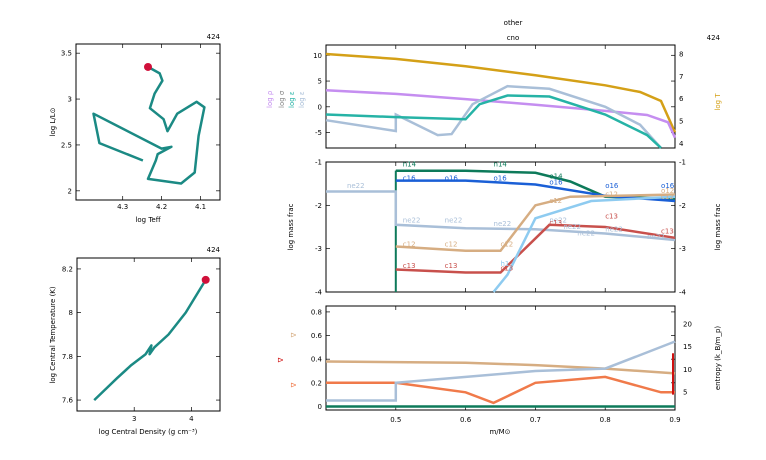 This screenshot has width=766, height=460. I want to click on top-y-tick-label: 10, so click(317, 56).